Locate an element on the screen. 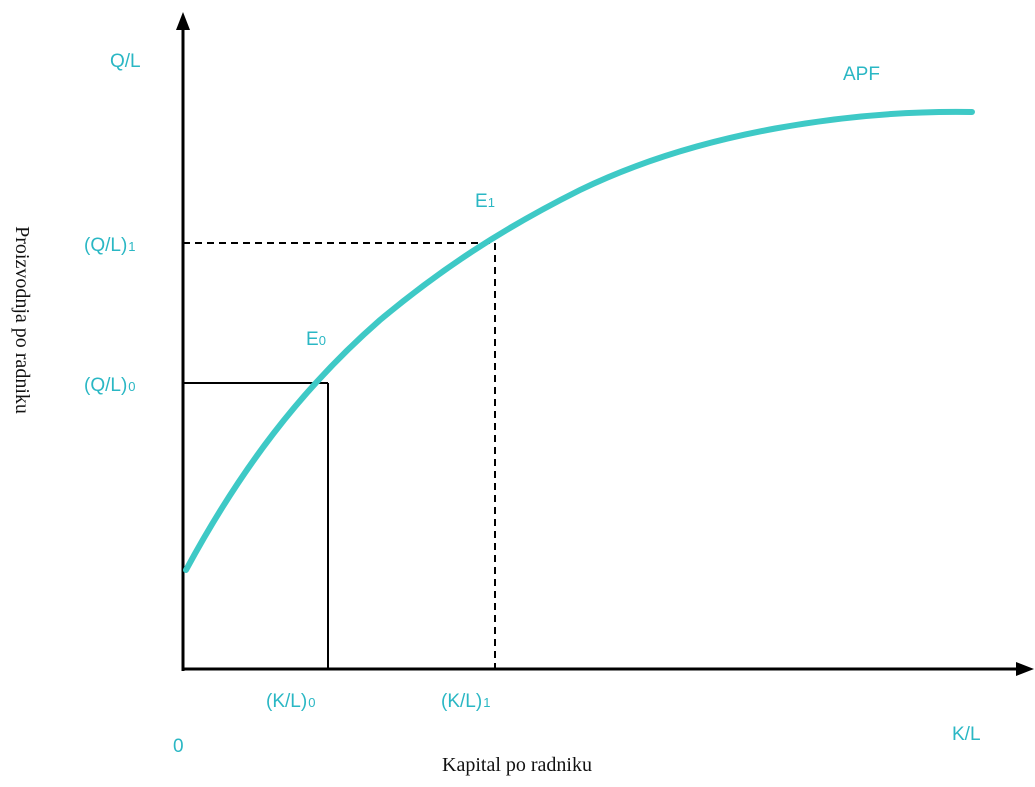 This screenshot has height=787, width=1035. y-axis-arrow-icon is located at coordinates (183, 21).